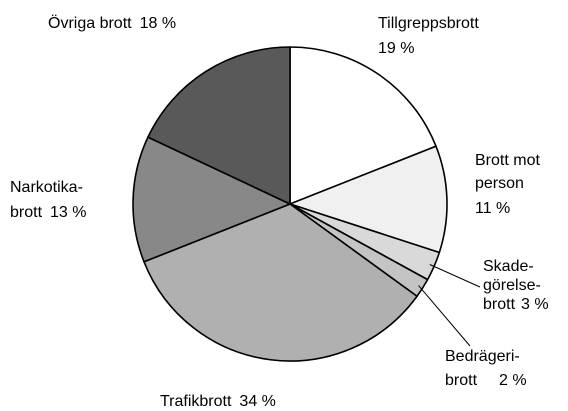  I want to click on slice-label: brott 3 %, so click(516, 304).